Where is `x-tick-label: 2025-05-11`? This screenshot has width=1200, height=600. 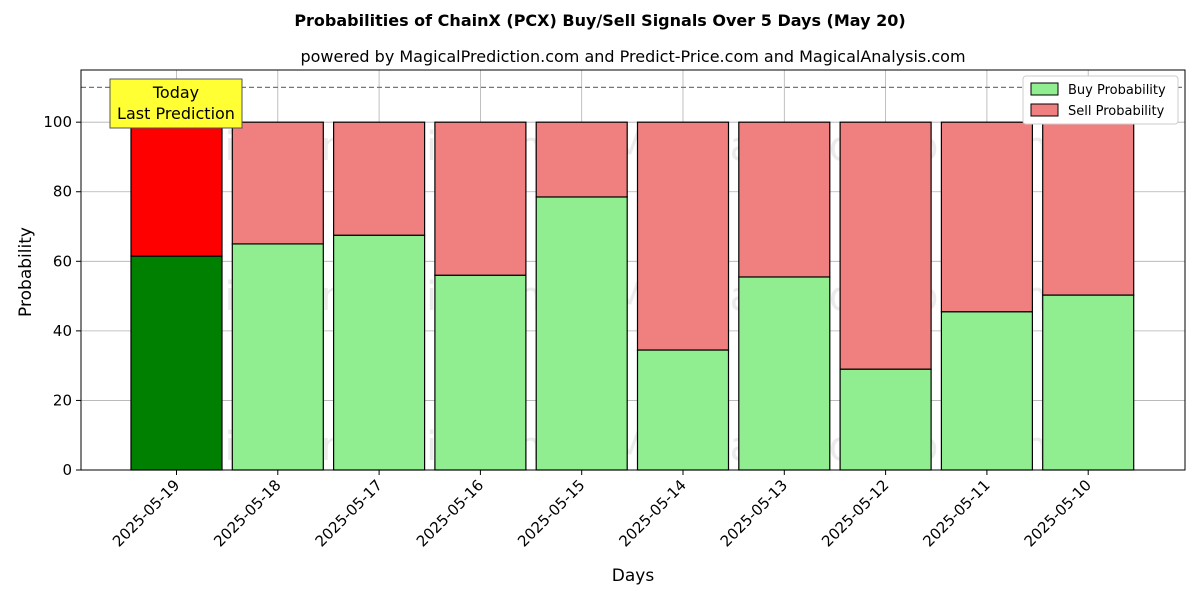 x-tick-label: 2025-05-11 is located at coordinates (956, 513).